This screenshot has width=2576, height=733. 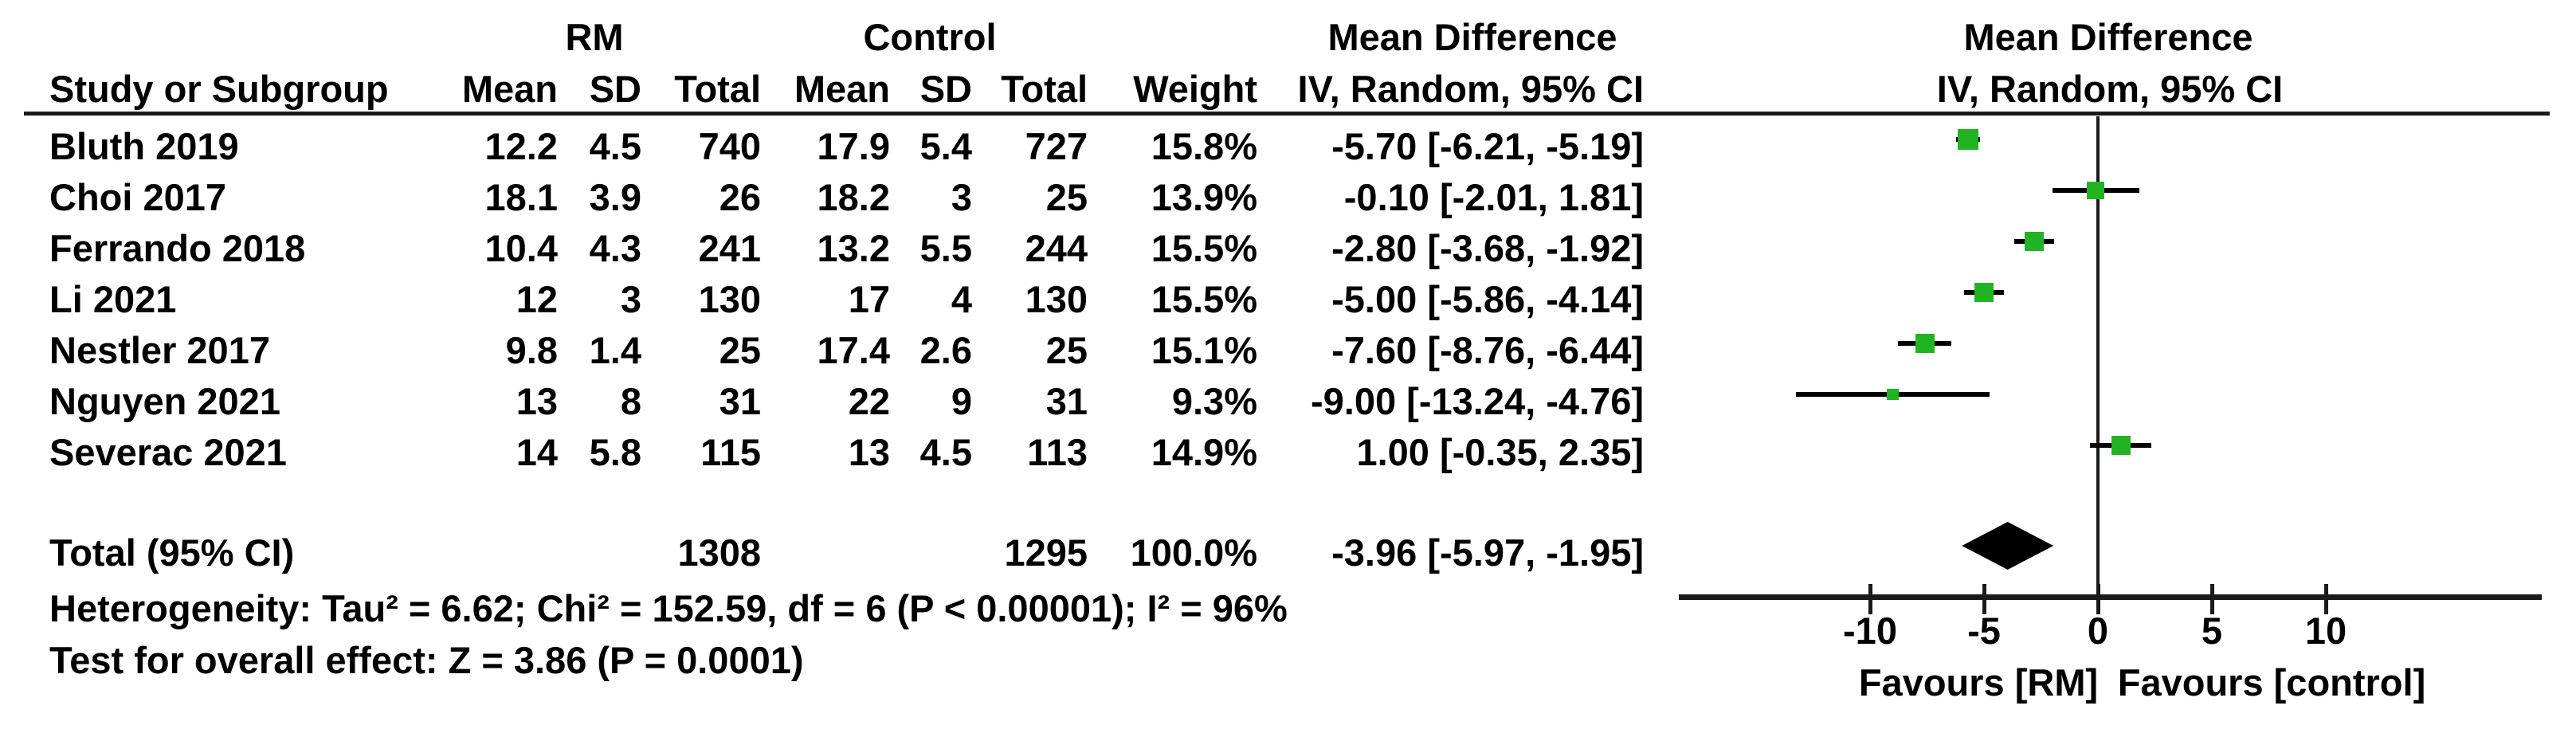 I want to click on study-name: Severac 2021, so click(x=168, y=452).